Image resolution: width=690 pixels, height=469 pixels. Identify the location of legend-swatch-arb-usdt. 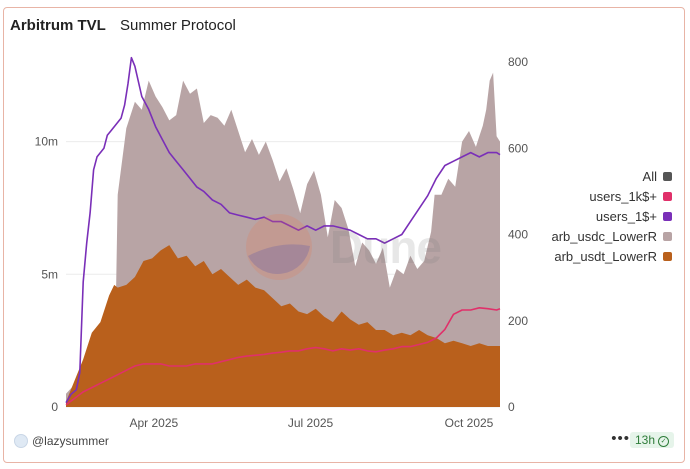
(667, 256).